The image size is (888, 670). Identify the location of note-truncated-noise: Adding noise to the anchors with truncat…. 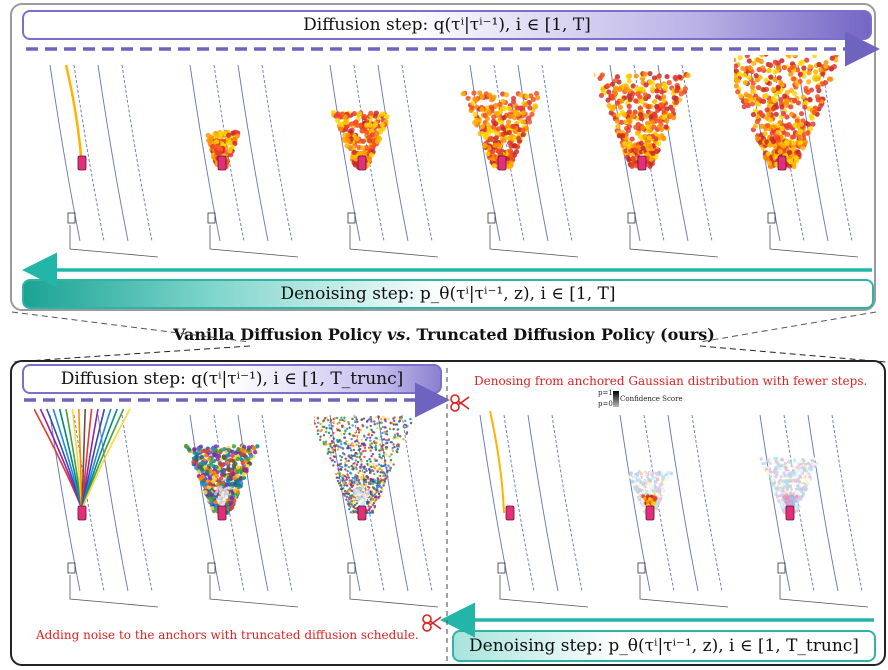
(227, 635).